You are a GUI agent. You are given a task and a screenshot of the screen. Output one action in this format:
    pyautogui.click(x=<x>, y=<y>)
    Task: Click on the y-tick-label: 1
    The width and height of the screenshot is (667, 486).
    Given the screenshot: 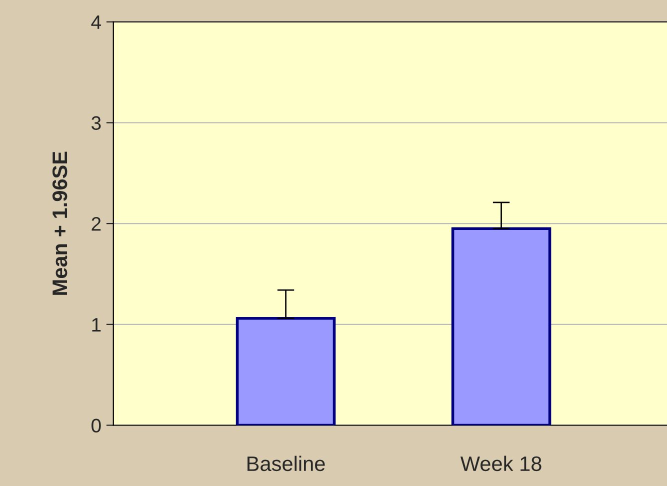 What is the action you would take?
    pyautogui.click(x=96, y=325)
    